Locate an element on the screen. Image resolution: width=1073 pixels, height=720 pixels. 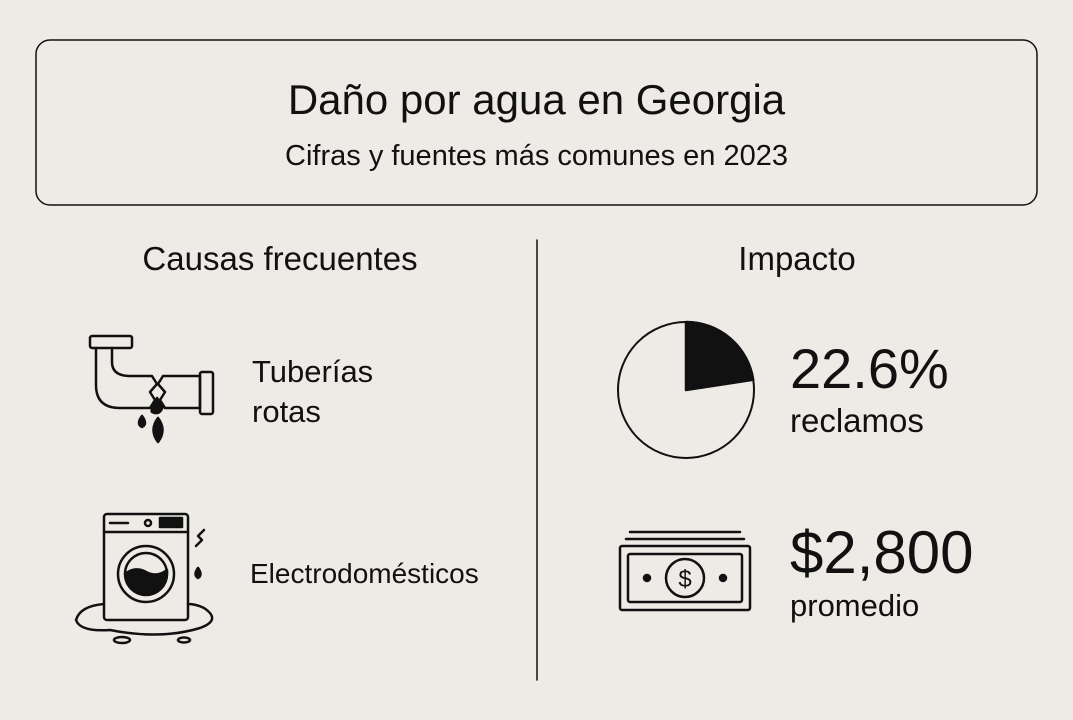
cause-label: Electrodomésticos is located at coordinates (364, 573).